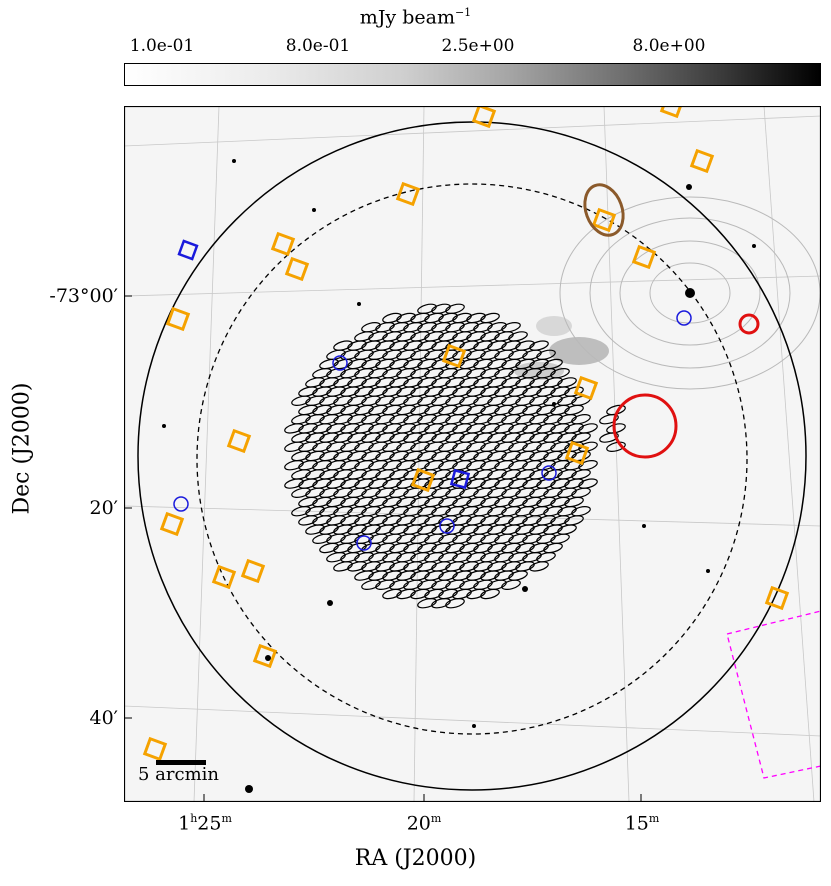 The height and width of the screenshot is (886, 831). I want to click on x-axis-label: RA (J2000), so click(415, 858).